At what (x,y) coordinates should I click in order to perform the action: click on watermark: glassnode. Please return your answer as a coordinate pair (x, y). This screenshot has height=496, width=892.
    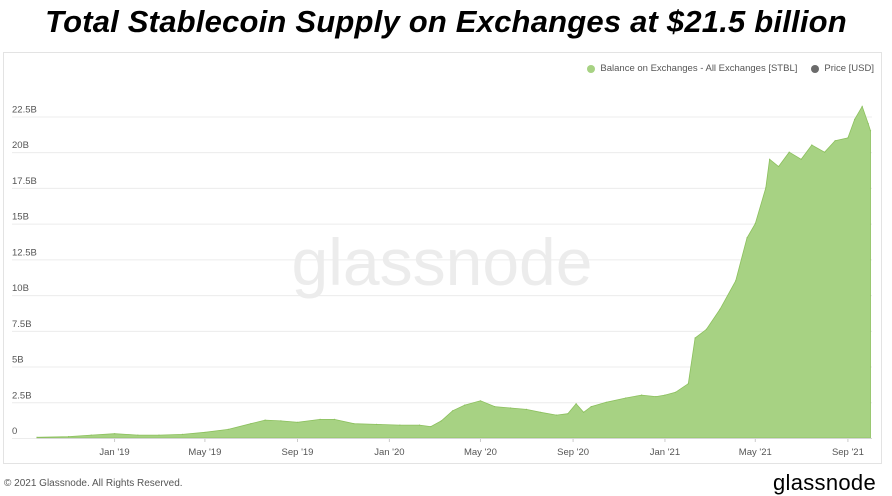
    Looking at the image, I should click on (442, 262).